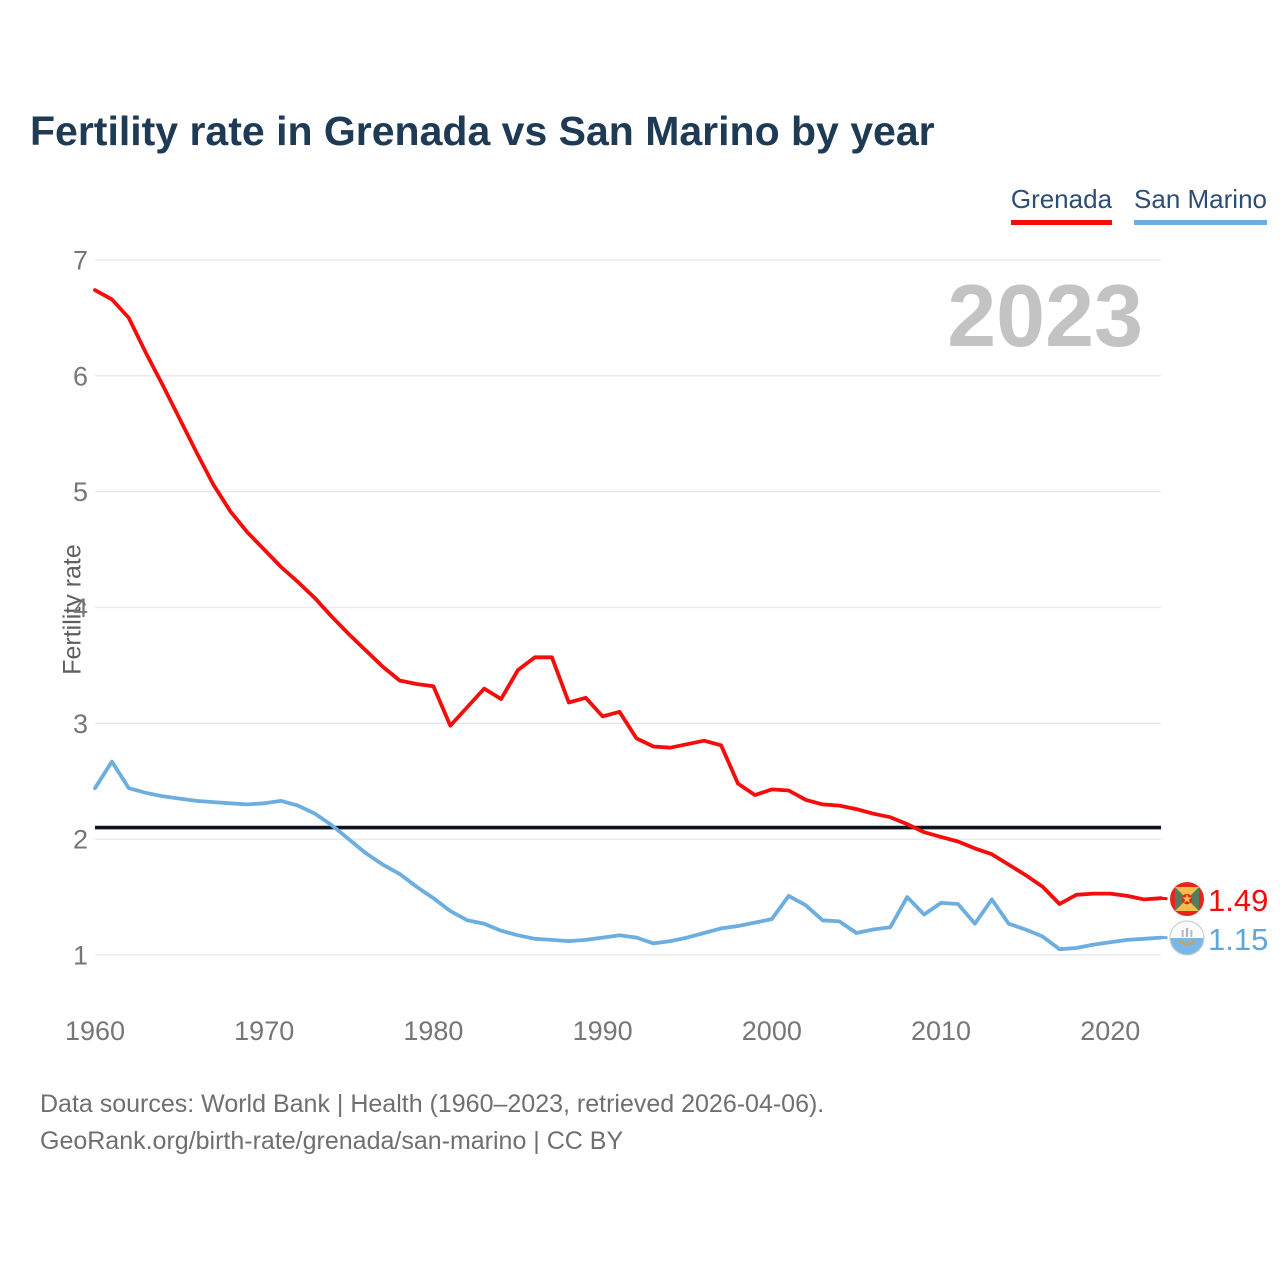 The width and height of the screenshot is (1280, 1280). I want to click on x-tick-label-2010: 2010, so click(941, 1031).